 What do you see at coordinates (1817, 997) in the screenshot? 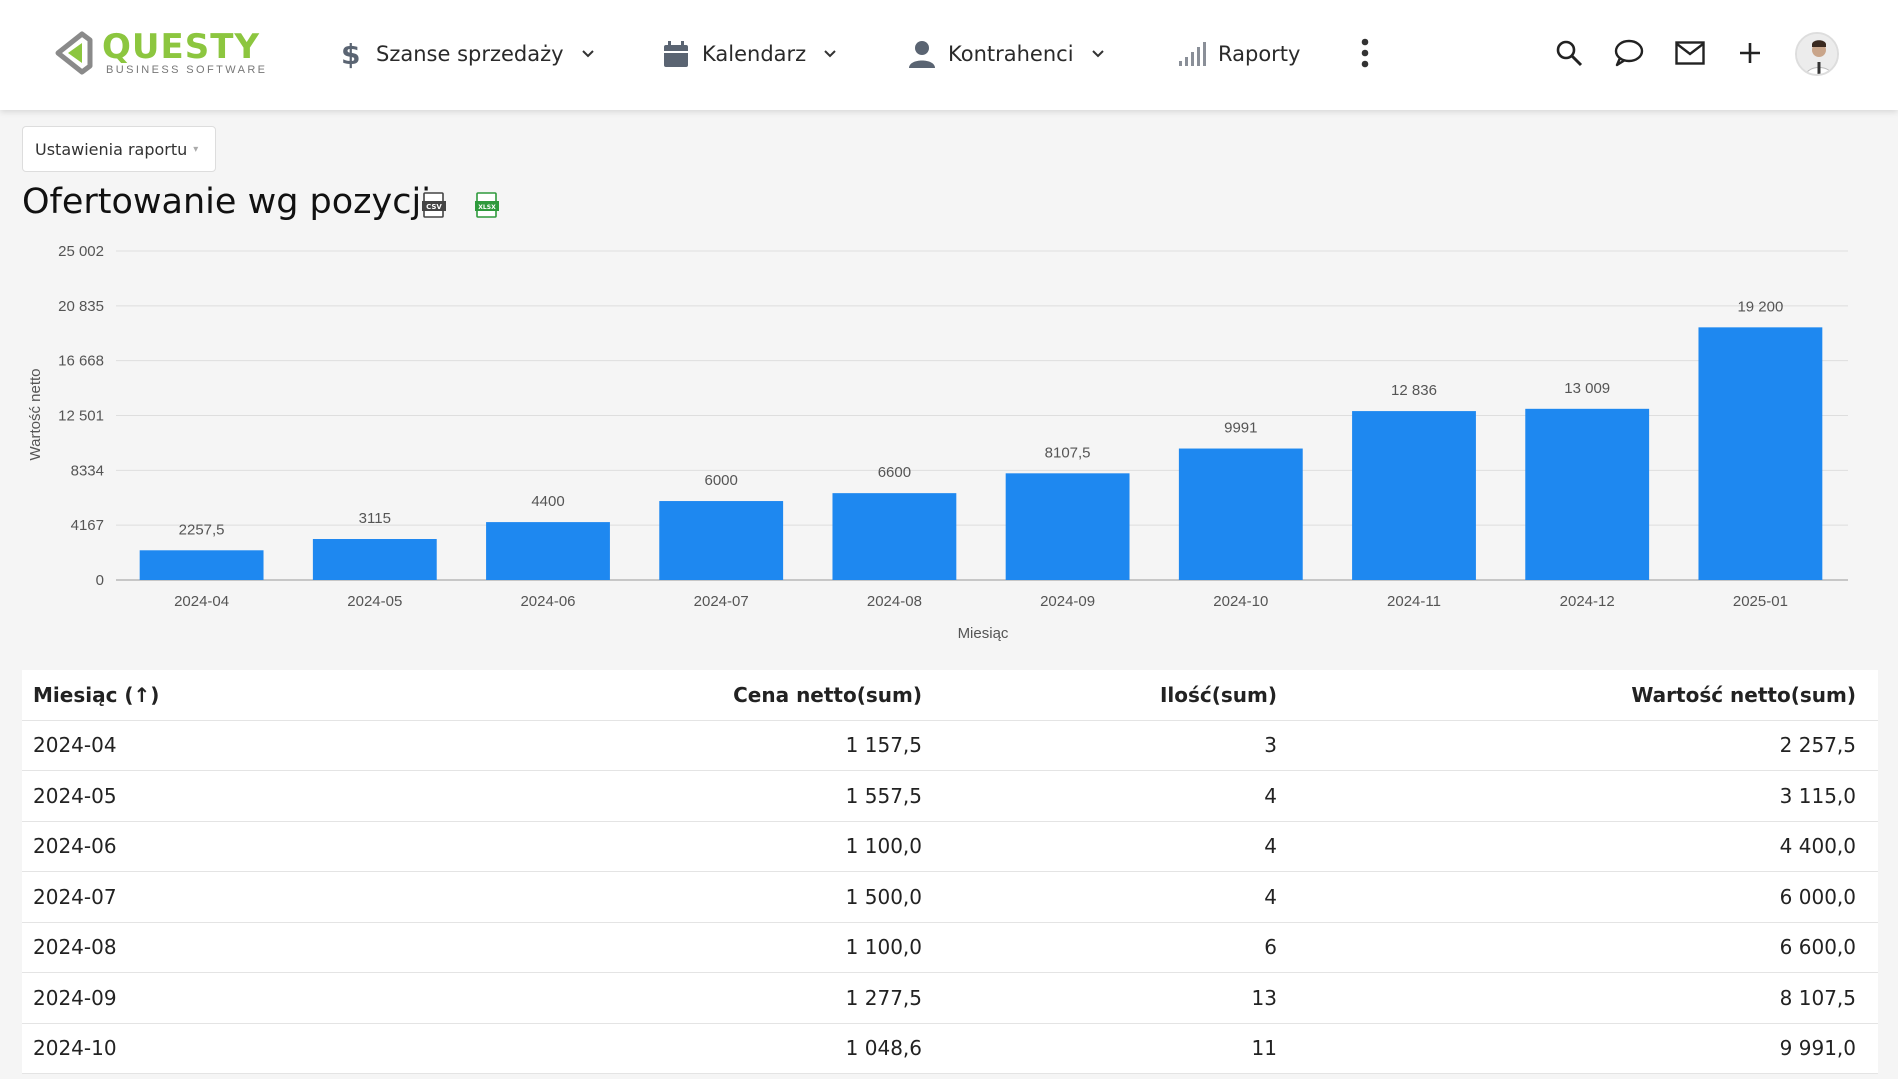
I see `cell-net-value: 8 107,5` at bounding box center [1817, 997].